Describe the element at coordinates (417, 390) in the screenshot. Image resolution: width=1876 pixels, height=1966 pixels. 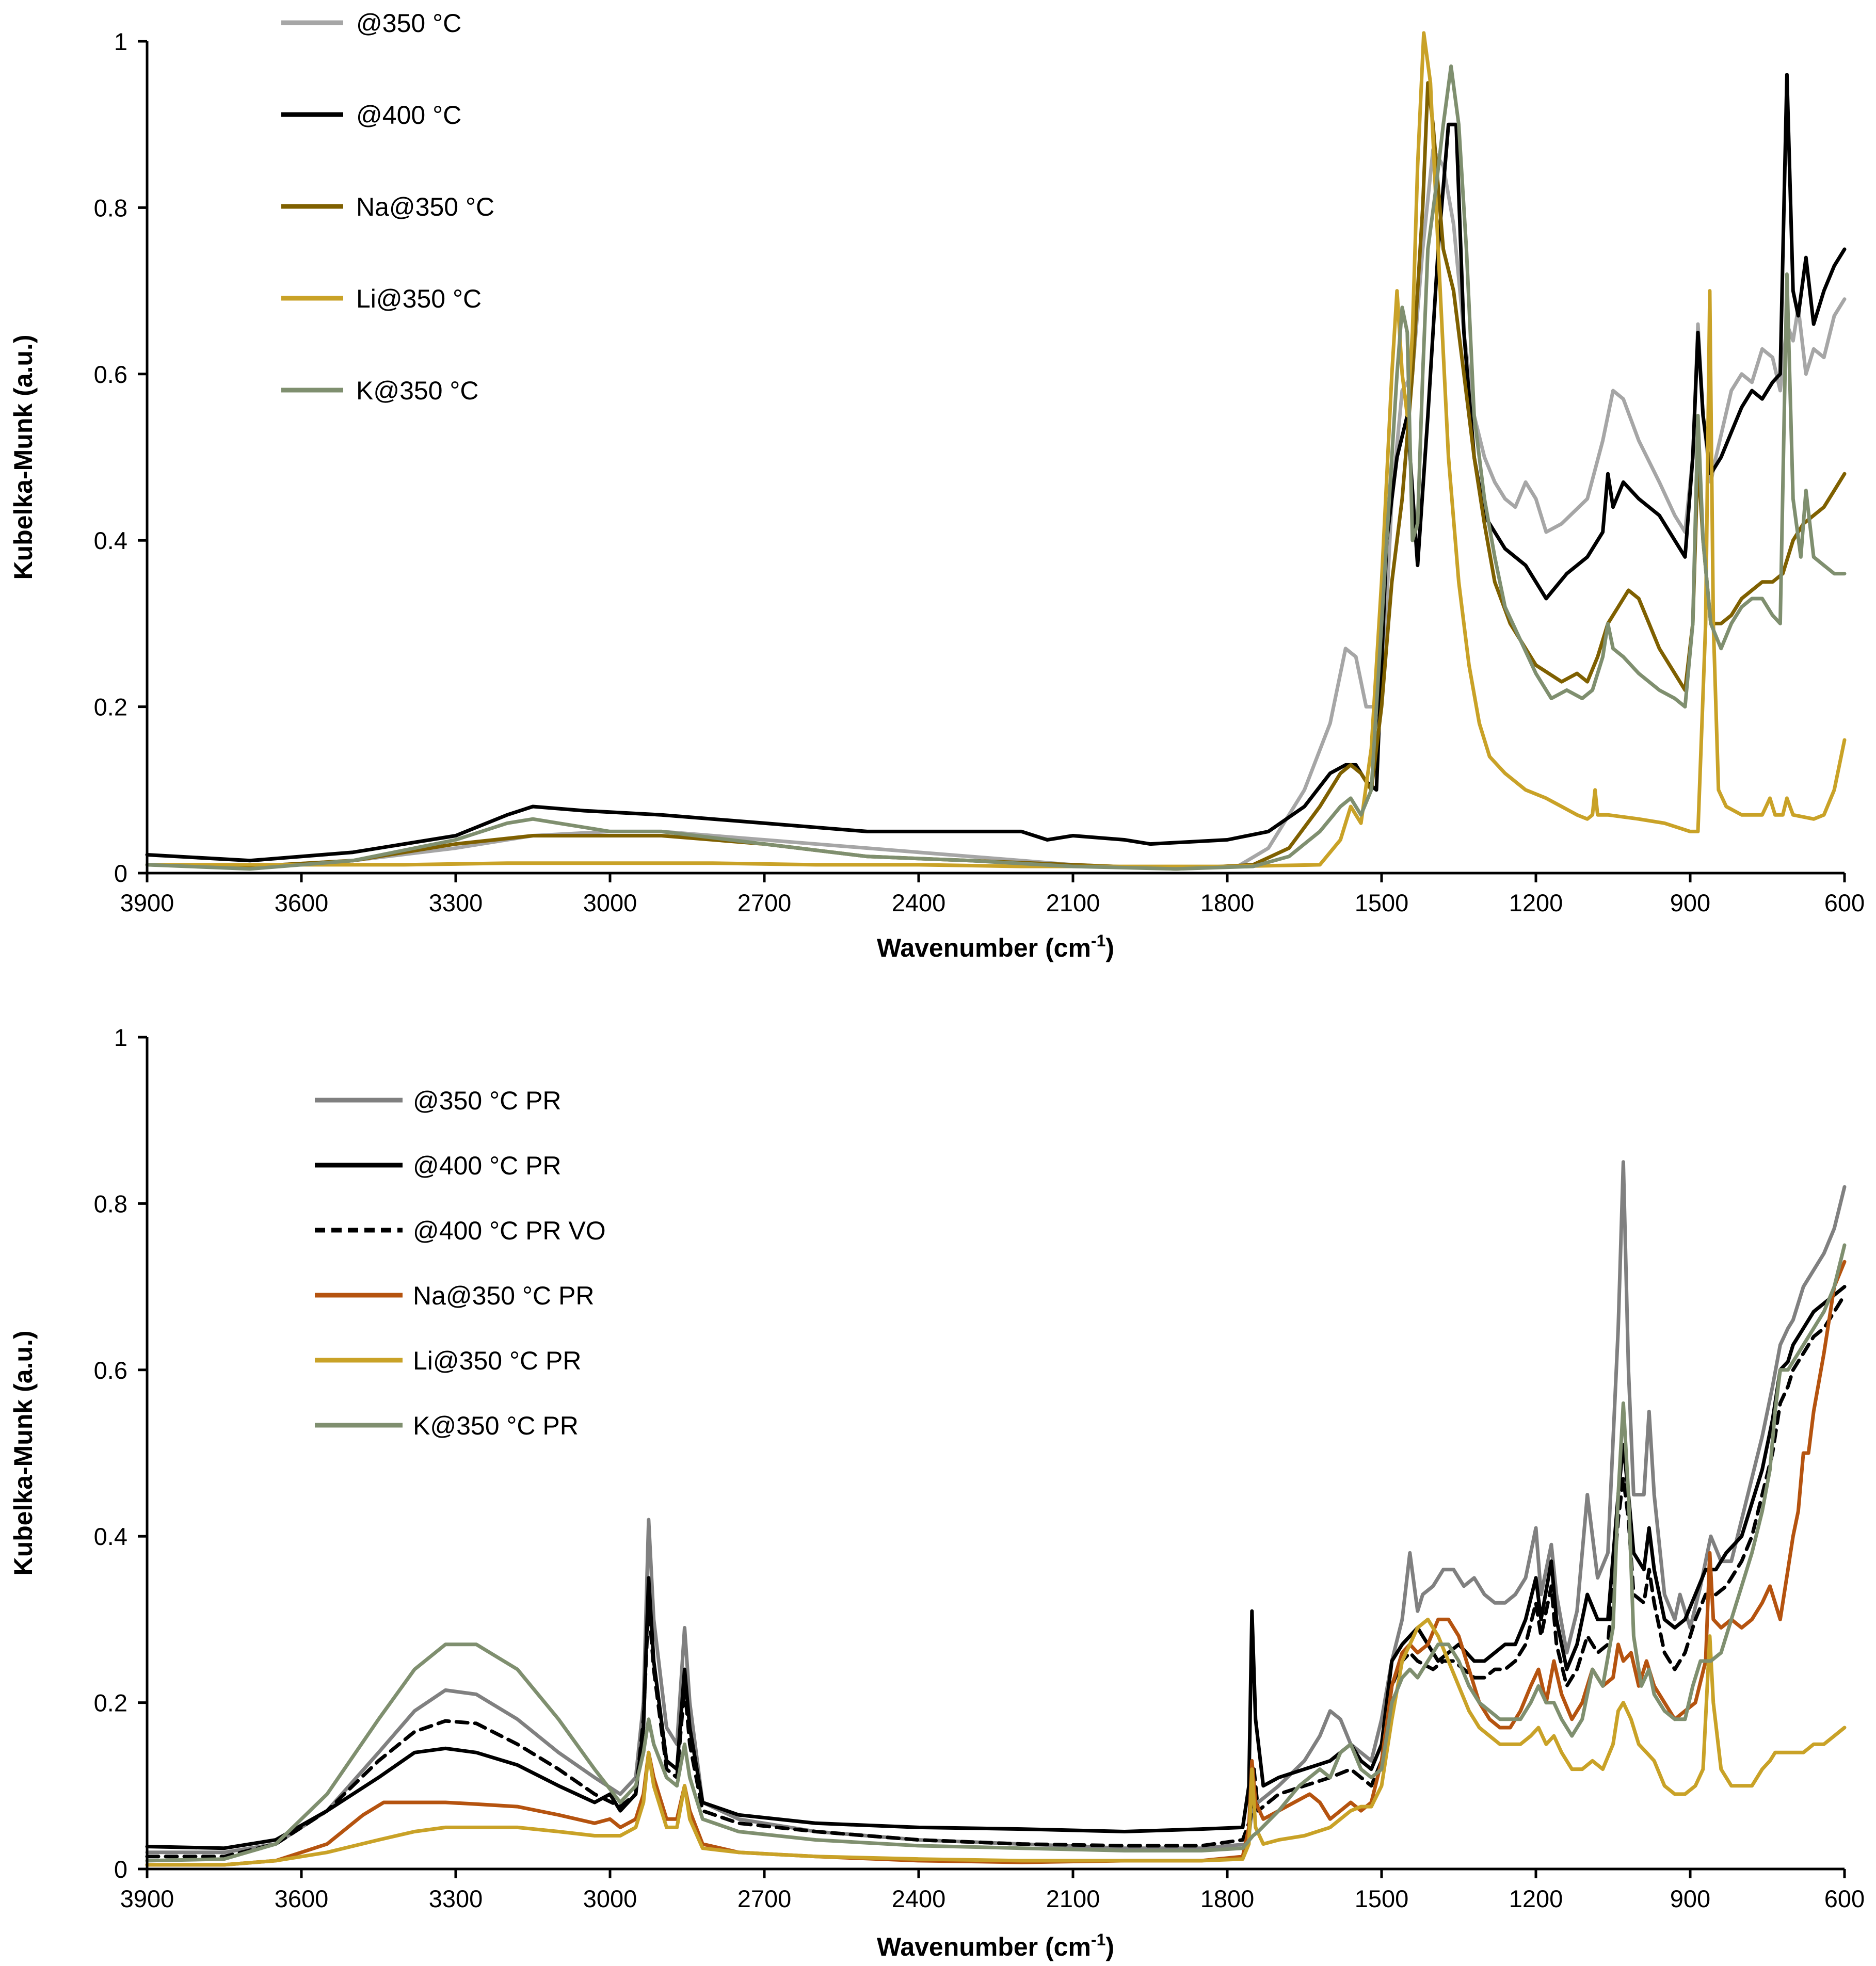
I see `top-legend-label-4: K@350 °C` at that location.